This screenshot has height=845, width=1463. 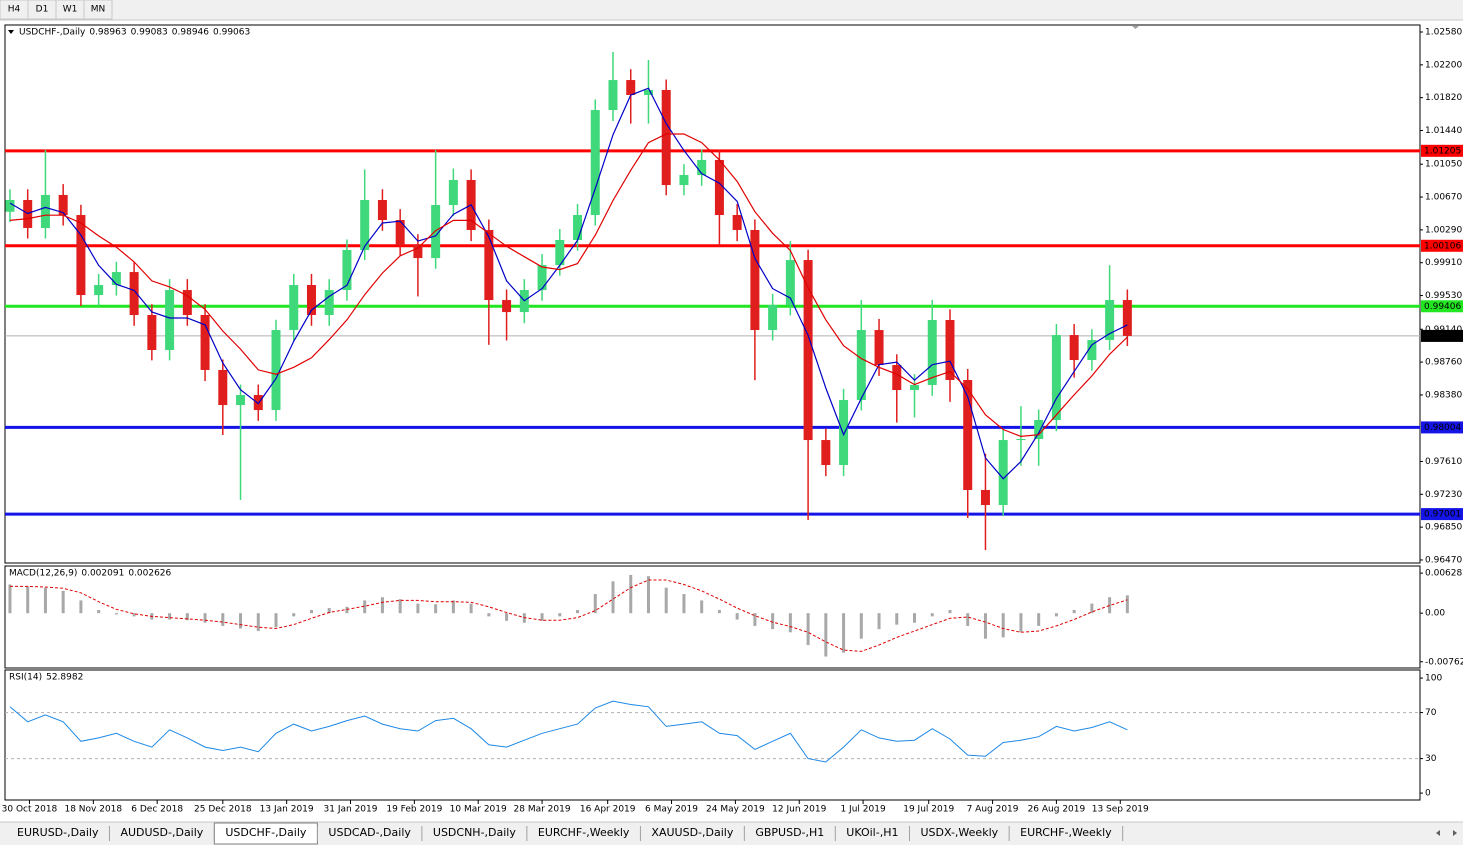 What do you see at coordinates (1444, 574) in the screenshot?
I see `y-tick-label: 0.006282` at bounding box center [1444, 574].